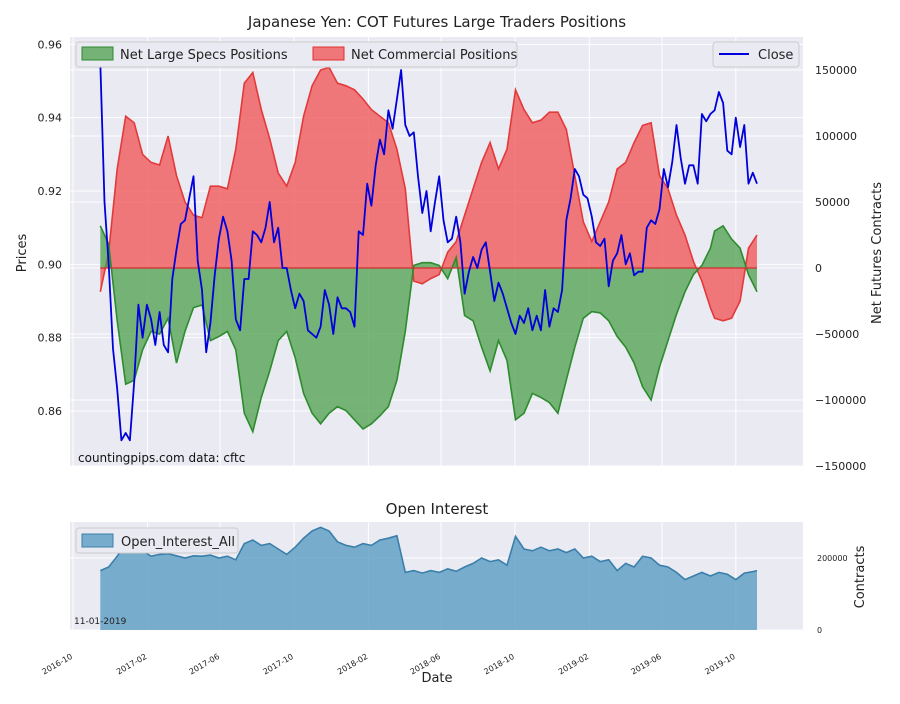 The image size is (900, 704). What do you see at coordinates (178, 542) in the screenshot?
I see `legend-label-open-interest: Open_Interest_All` at bounding box center [178, 542].